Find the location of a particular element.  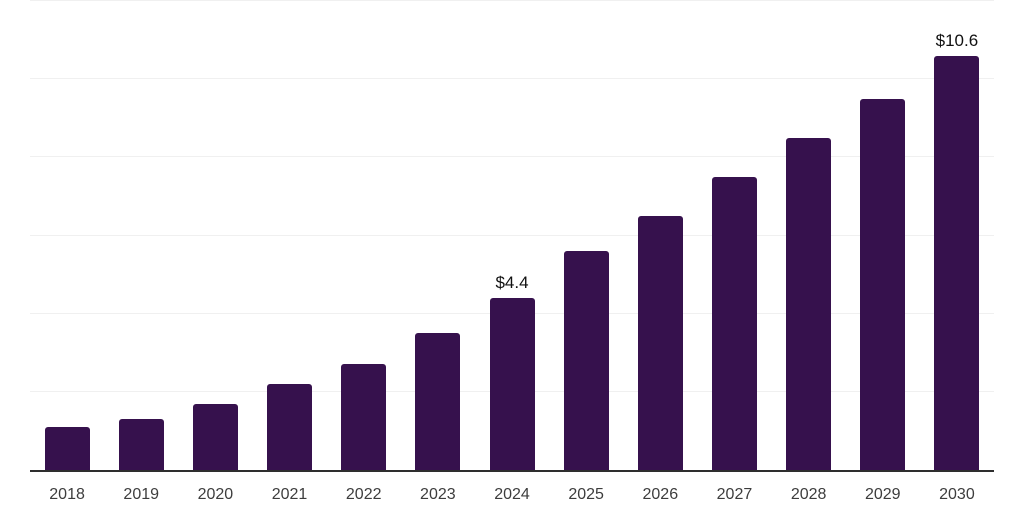

x-tick-label-2020: 2020 is located at coordinates (215, 494).